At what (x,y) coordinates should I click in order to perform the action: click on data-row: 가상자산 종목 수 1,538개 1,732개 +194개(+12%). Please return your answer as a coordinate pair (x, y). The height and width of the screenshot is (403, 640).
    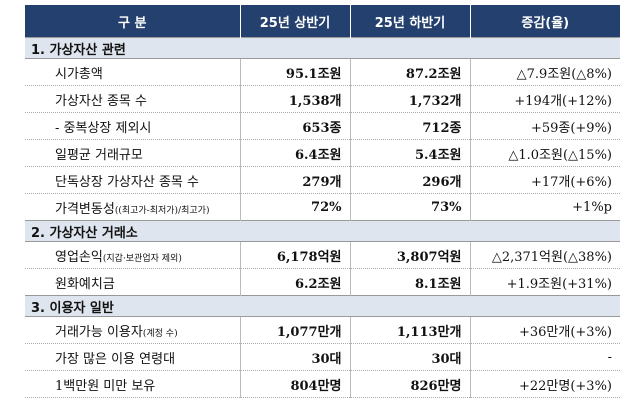
    Looking at the image, I should click on (322, 99).